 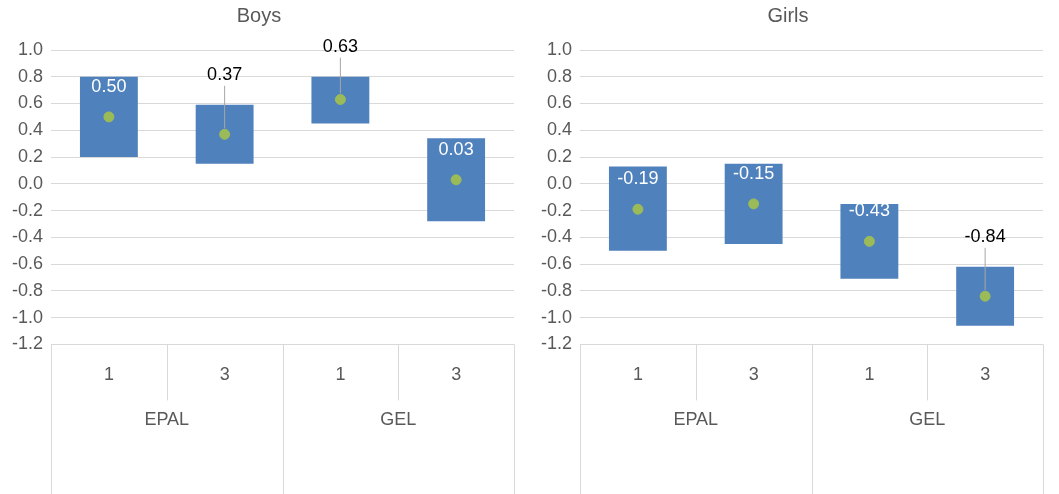 What do you see at coordinates (754, 172) in the screenshot?
I see `data-label: -0.15` at bounding box center [754, 172].